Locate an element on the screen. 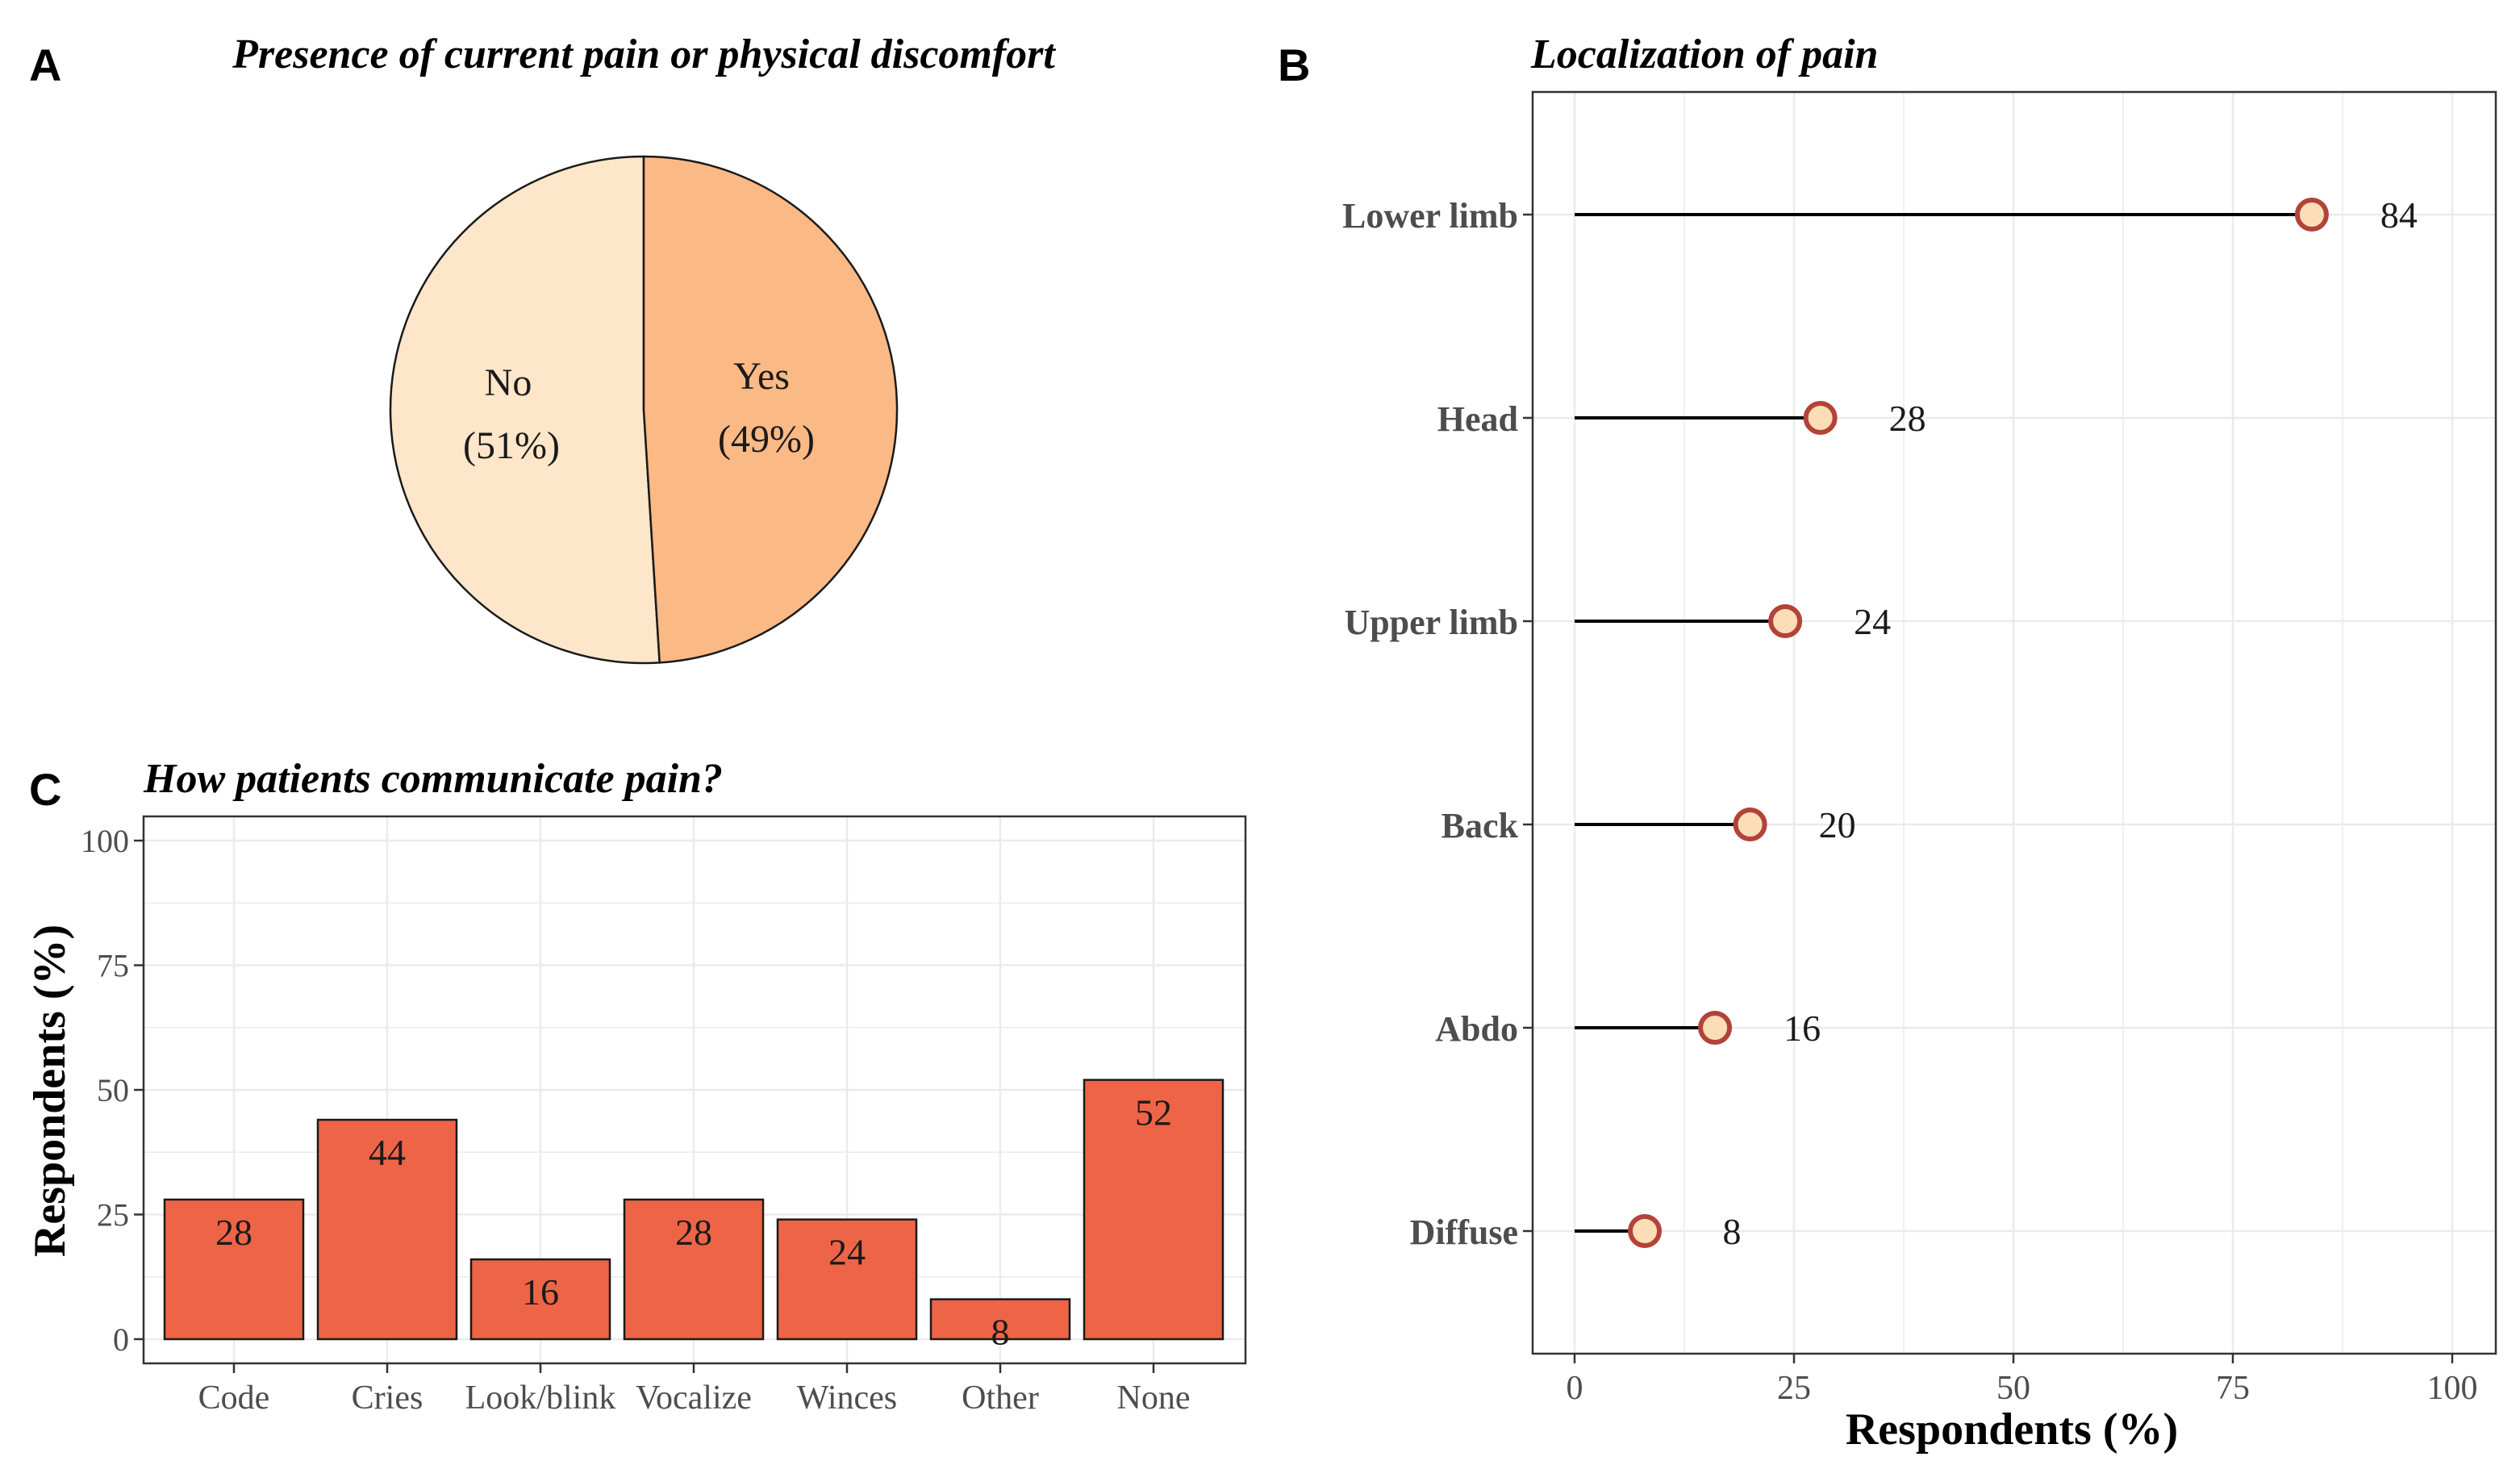  bar-value-label: 44 is located at coordinates (388, 1152).